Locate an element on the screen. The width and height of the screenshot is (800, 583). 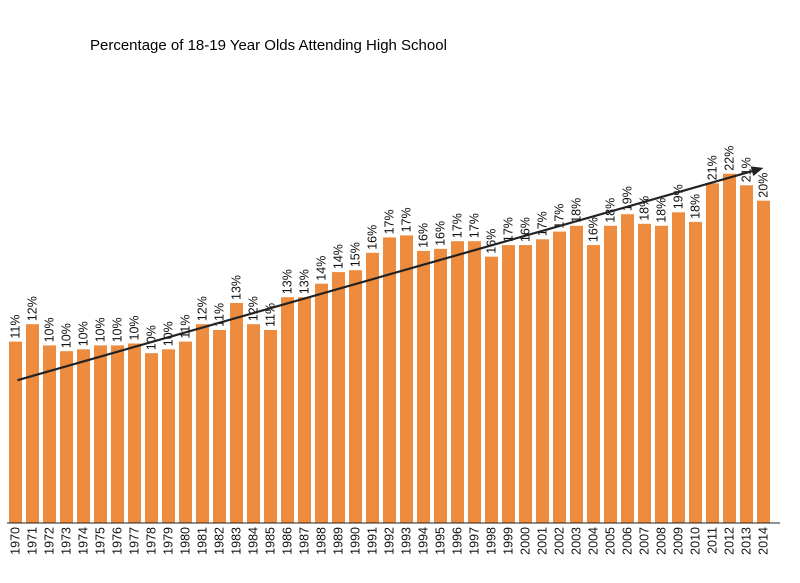
bar-1970 is located at coordinates (15, 432).